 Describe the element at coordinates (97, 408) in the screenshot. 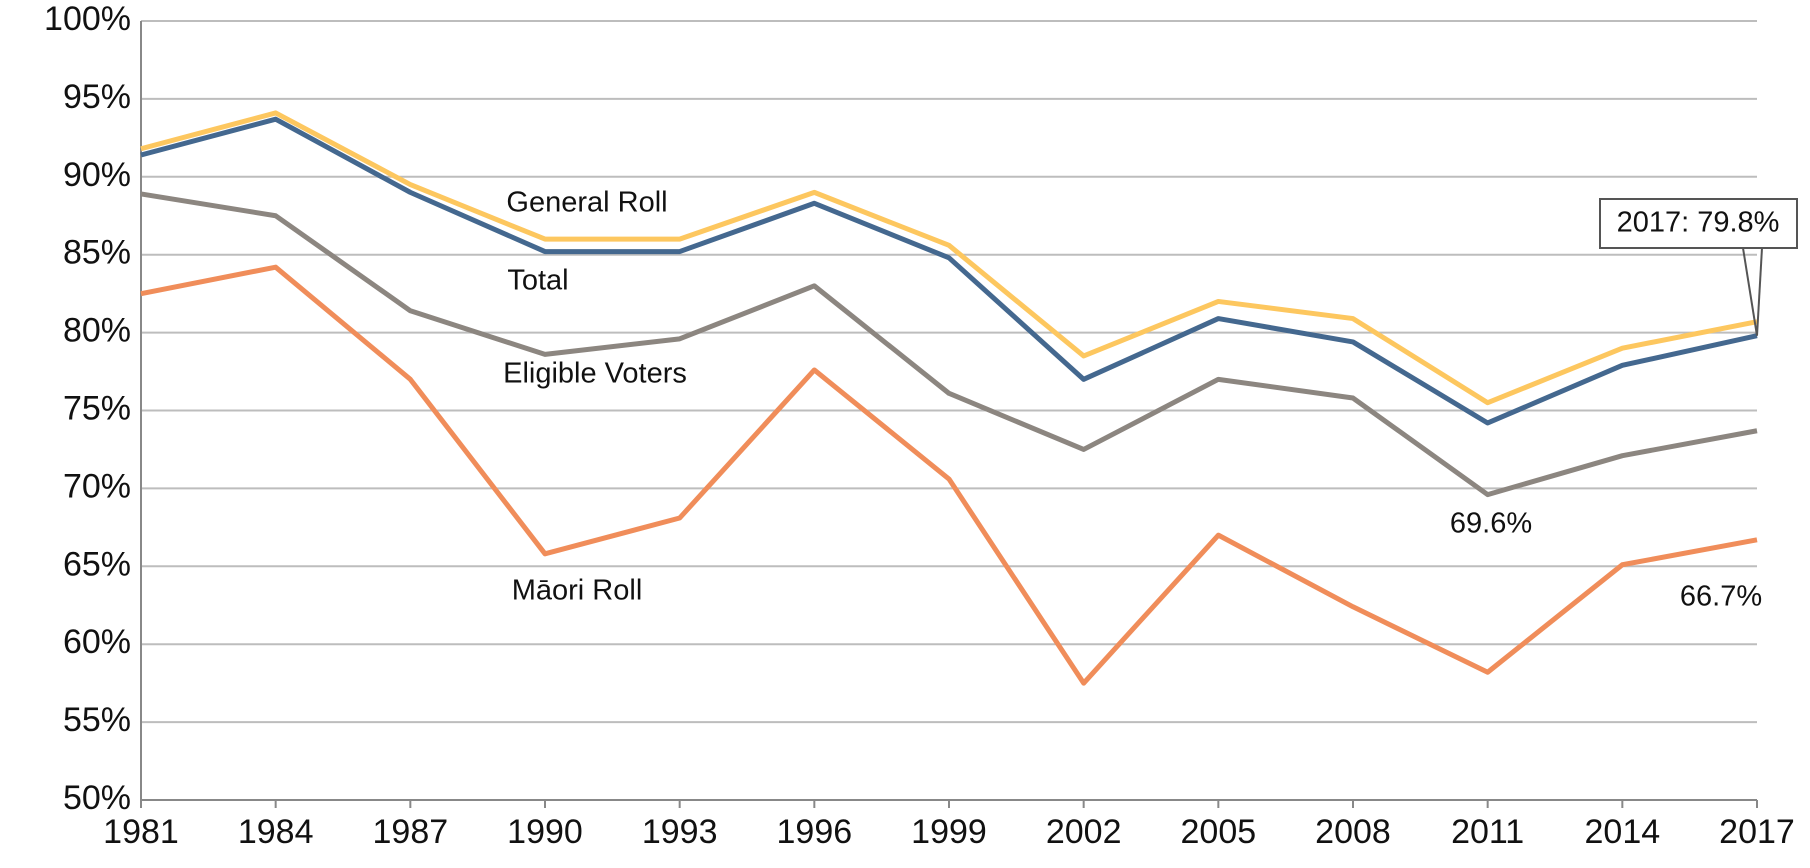

I see `y-tick-label: 75%` at that location.